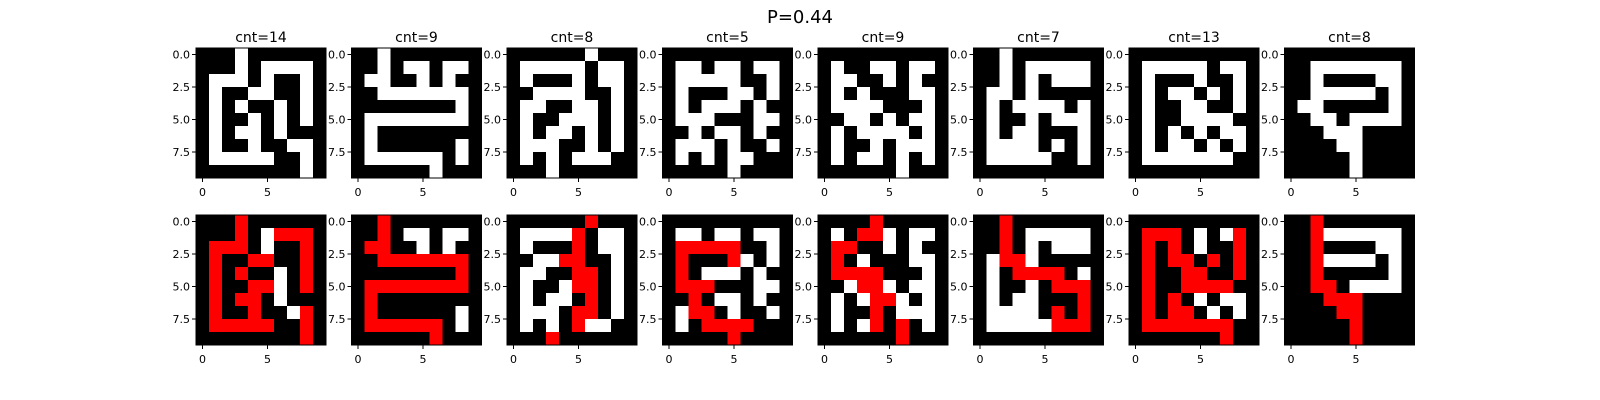 This screenshot has height=400, width=1600. I want to click on y-tick-label: 0.0, so click(1115, 222).